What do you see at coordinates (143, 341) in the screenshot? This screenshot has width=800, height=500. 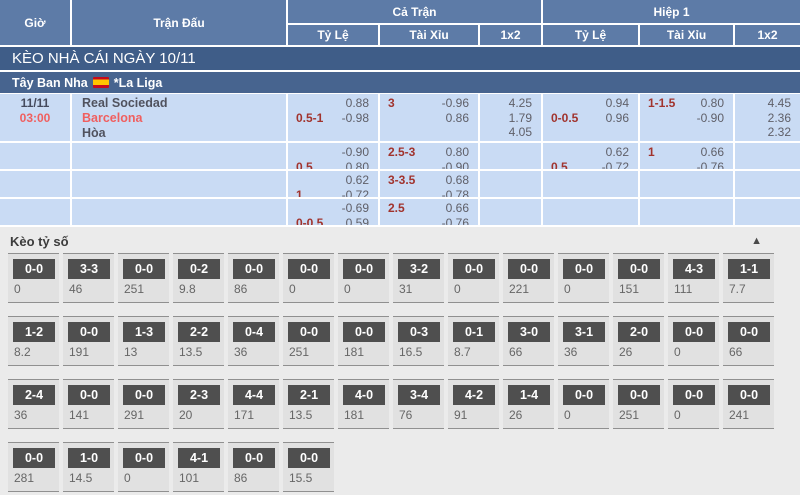 I see `score-odds-cell: 1-3 13` at bounding box center [143, 341].